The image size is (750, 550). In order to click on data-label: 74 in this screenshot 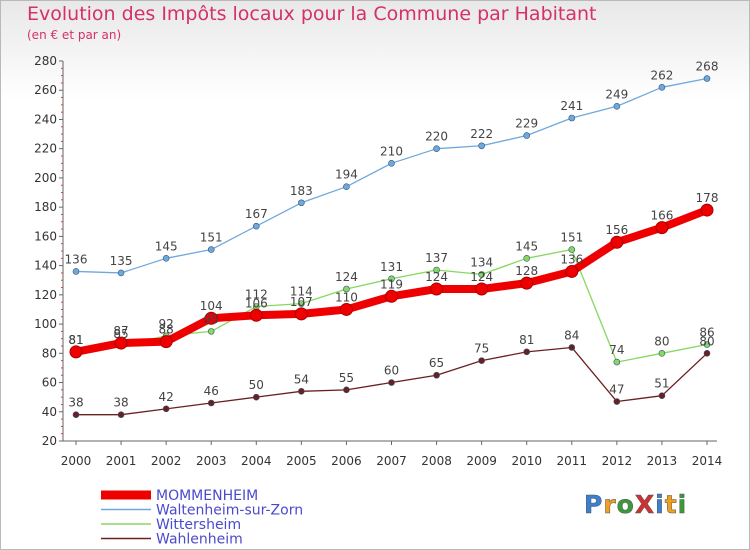, I will do `click(616, 350)`.